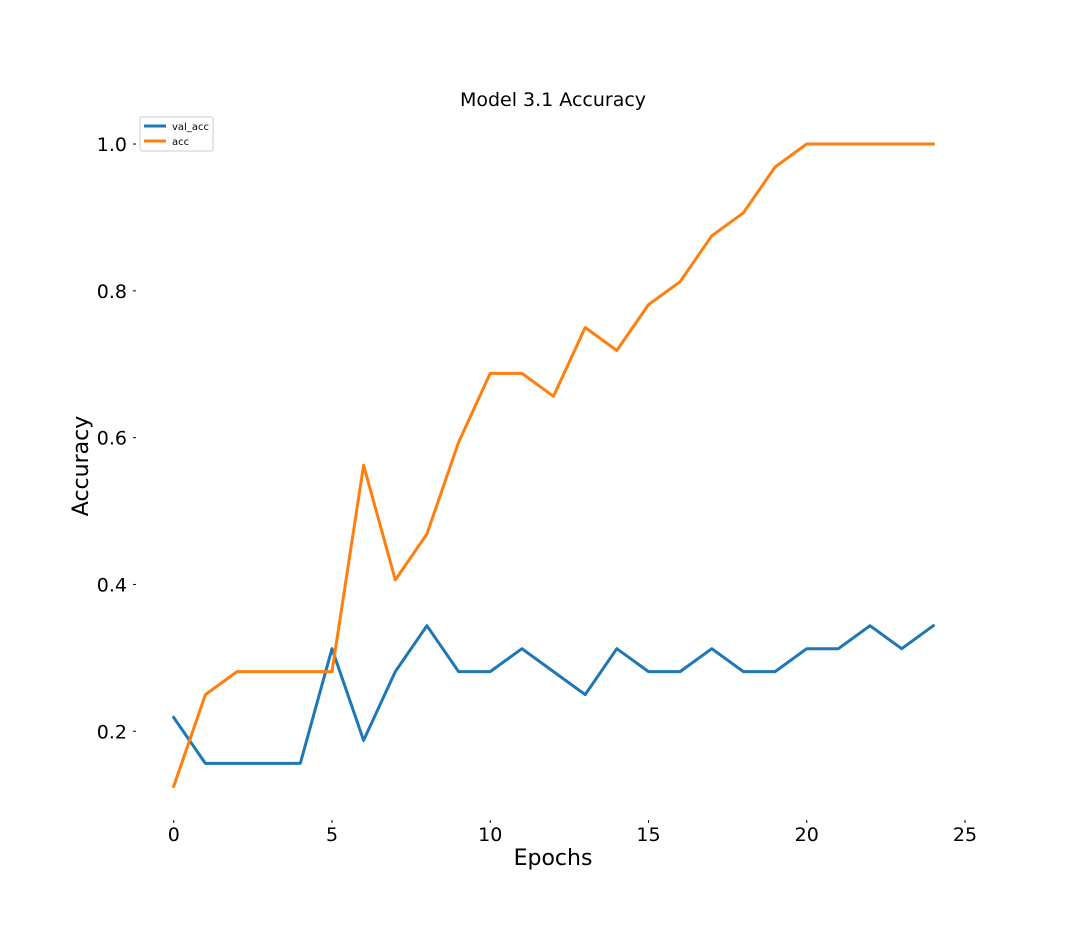 Image resolution: width=1080 pixels, height=936 pixels. What do you see at coordinates (174, 835) in the screenshot?
I see `x-tick-label: 0` at bounding box center [174, 835].